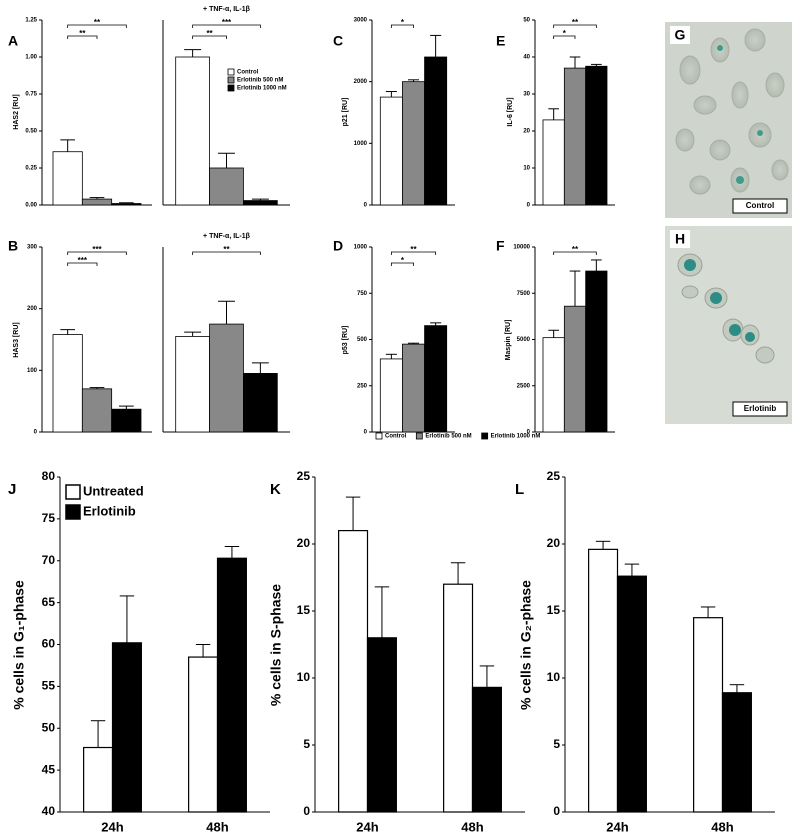  What do you see at coordinates (526, 95) in the screenshot?
I see `y-tick-label: 30` at bounding box center [526, 95].